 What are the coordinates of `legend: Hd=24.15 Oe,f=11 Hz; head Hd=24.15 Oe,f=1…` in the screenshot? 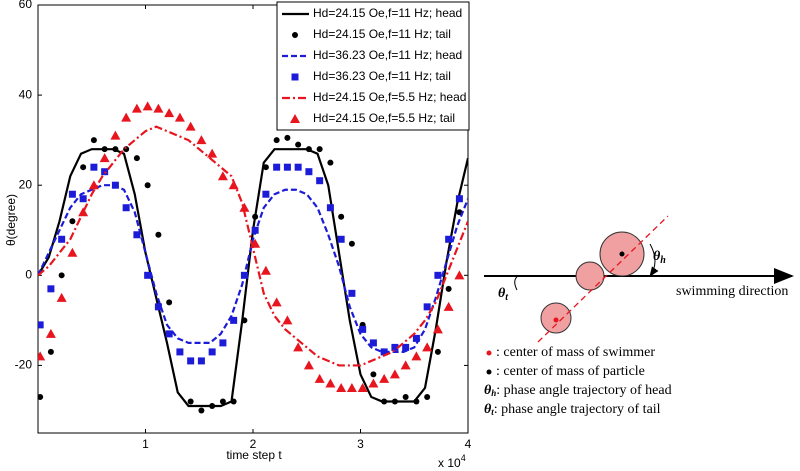 It's located at (373, 66).